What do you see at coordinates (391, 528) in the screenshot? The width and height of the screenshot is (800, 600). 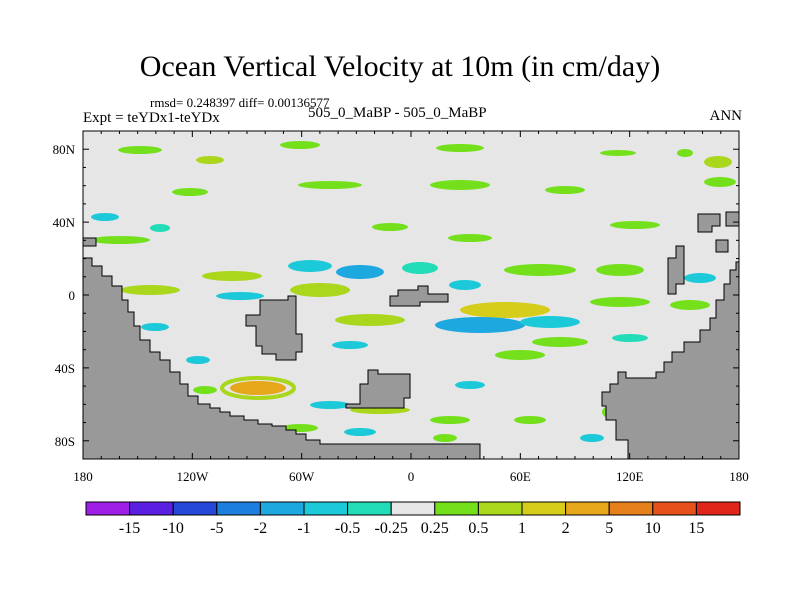 I see `colorbar-label: -0.25` at bounding box center [391, 528].